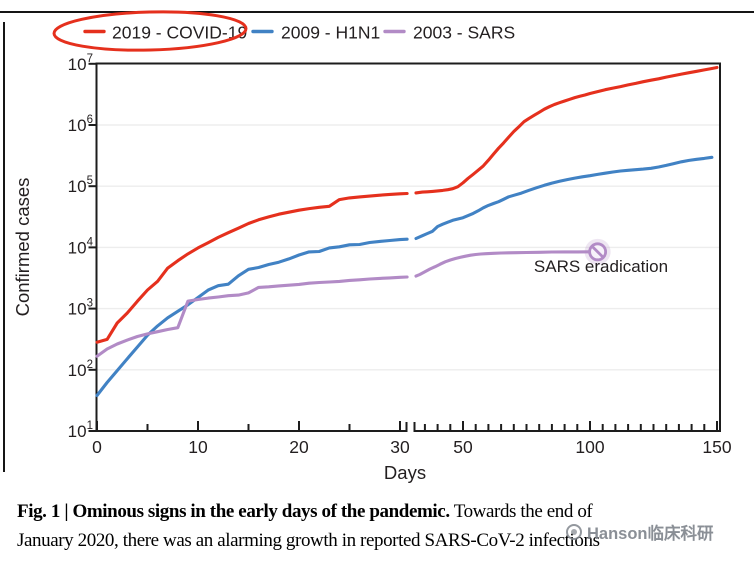  What do you see at coordinates (574, 532) in the screenshot?
I see `watermark-logo-icon` at bounding box center [574, 532].